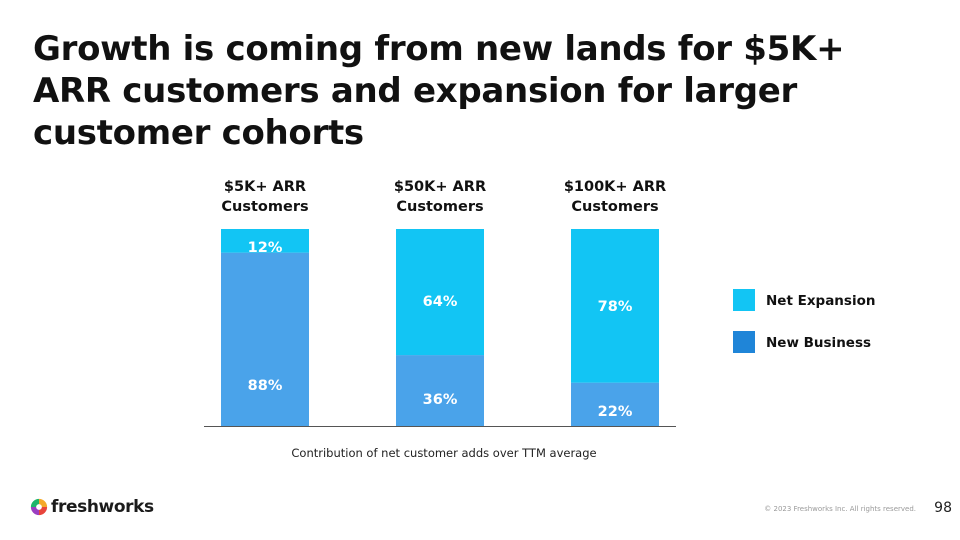  Describe the element at coordinates (744, 300) in the screenshot. I see `legend-swatch-net-expansion` at that location.